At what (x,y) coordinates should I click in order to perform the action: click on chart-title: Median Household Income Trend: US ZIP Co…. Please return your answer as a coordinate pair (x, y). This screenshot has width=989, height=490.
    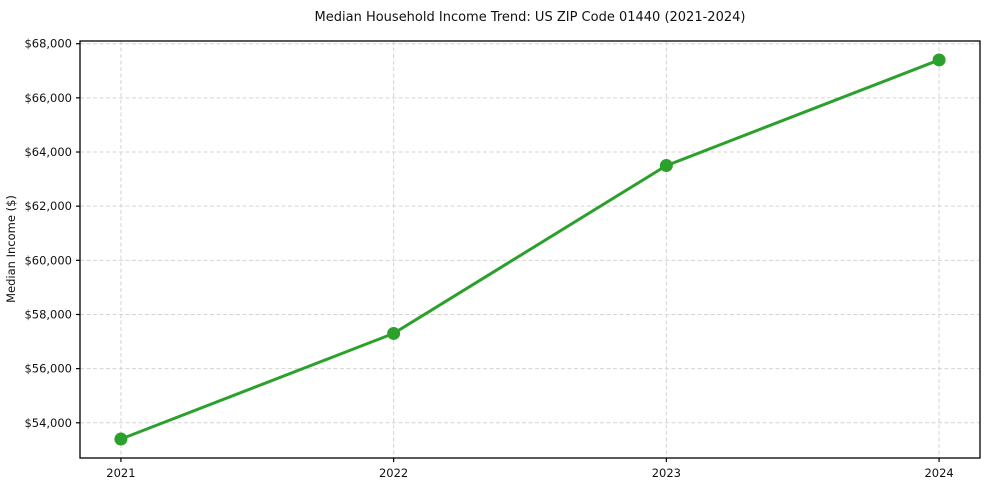
    Looking at the image, I should click on (530, 17).